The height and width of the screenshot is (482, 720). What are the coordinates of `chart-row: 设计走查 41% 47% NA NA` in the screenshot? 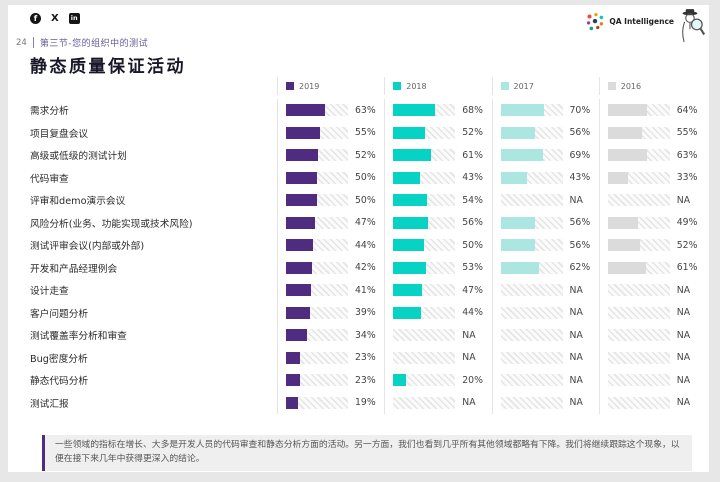 It's located at (368, 290).